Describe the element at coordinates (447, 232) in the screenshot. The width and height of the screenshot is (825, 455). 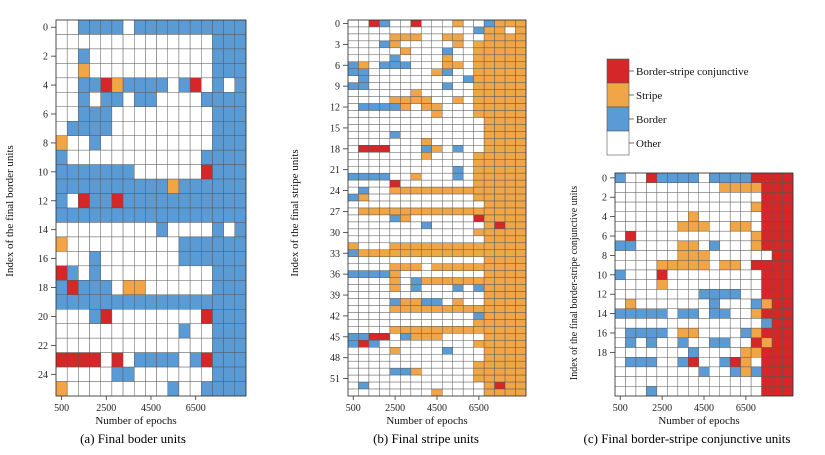
I see `cell-b-r30-c9` at that location.